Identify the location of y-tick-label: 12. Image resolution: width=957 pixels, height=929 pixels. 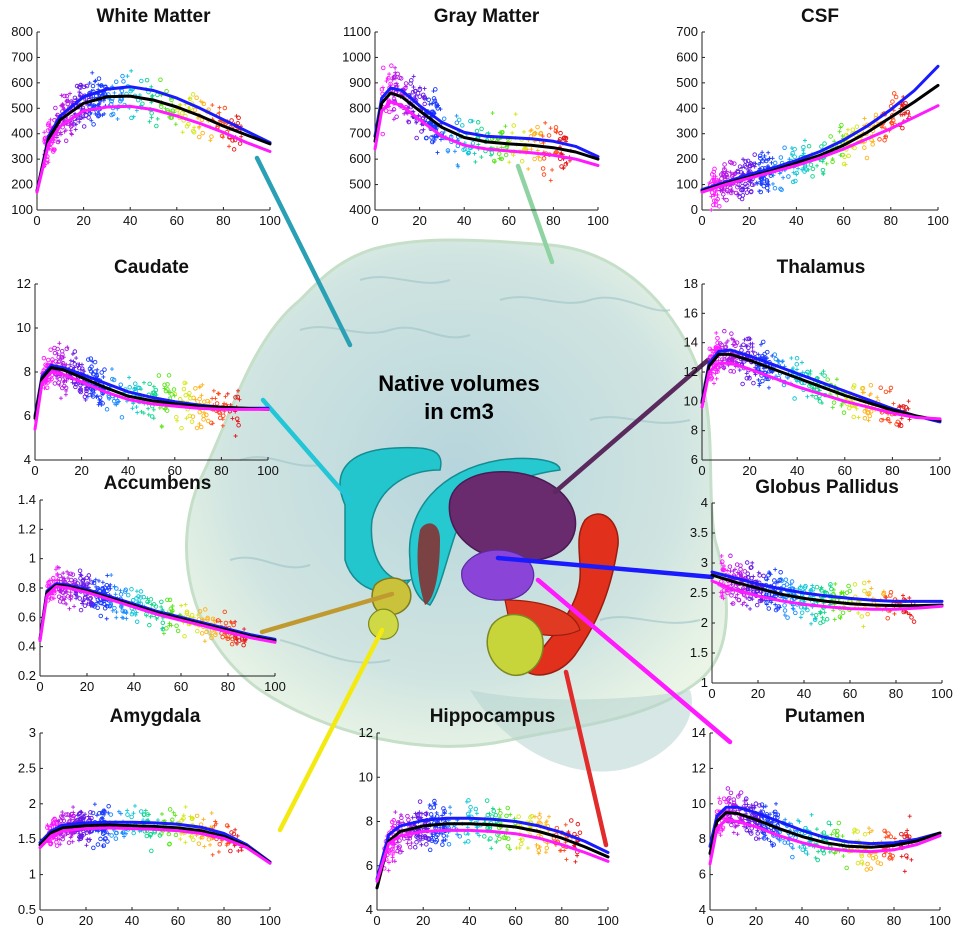
(699, 767).